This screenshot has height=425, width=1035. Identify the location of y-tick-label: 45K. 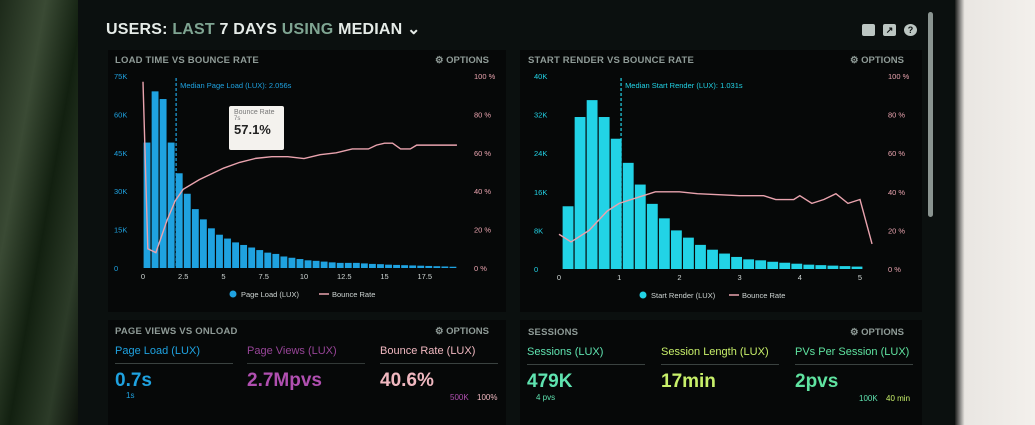
(120, 153).